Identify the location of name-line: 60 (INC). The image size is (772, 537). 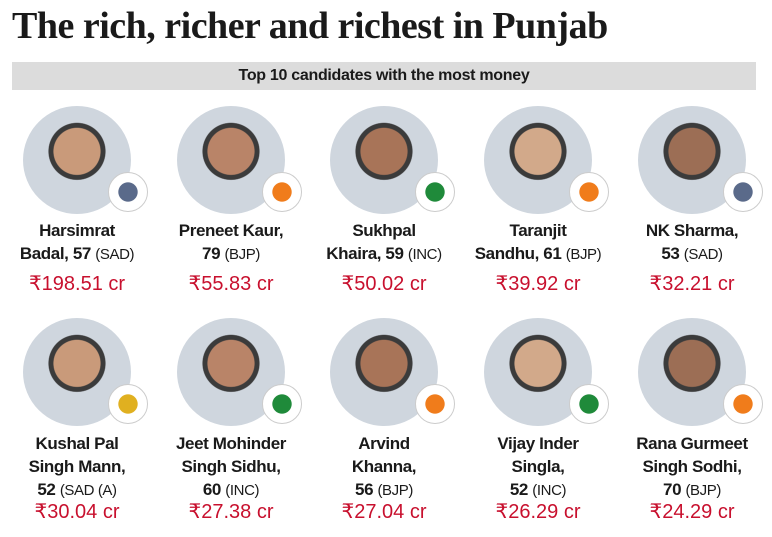
(231, 489).